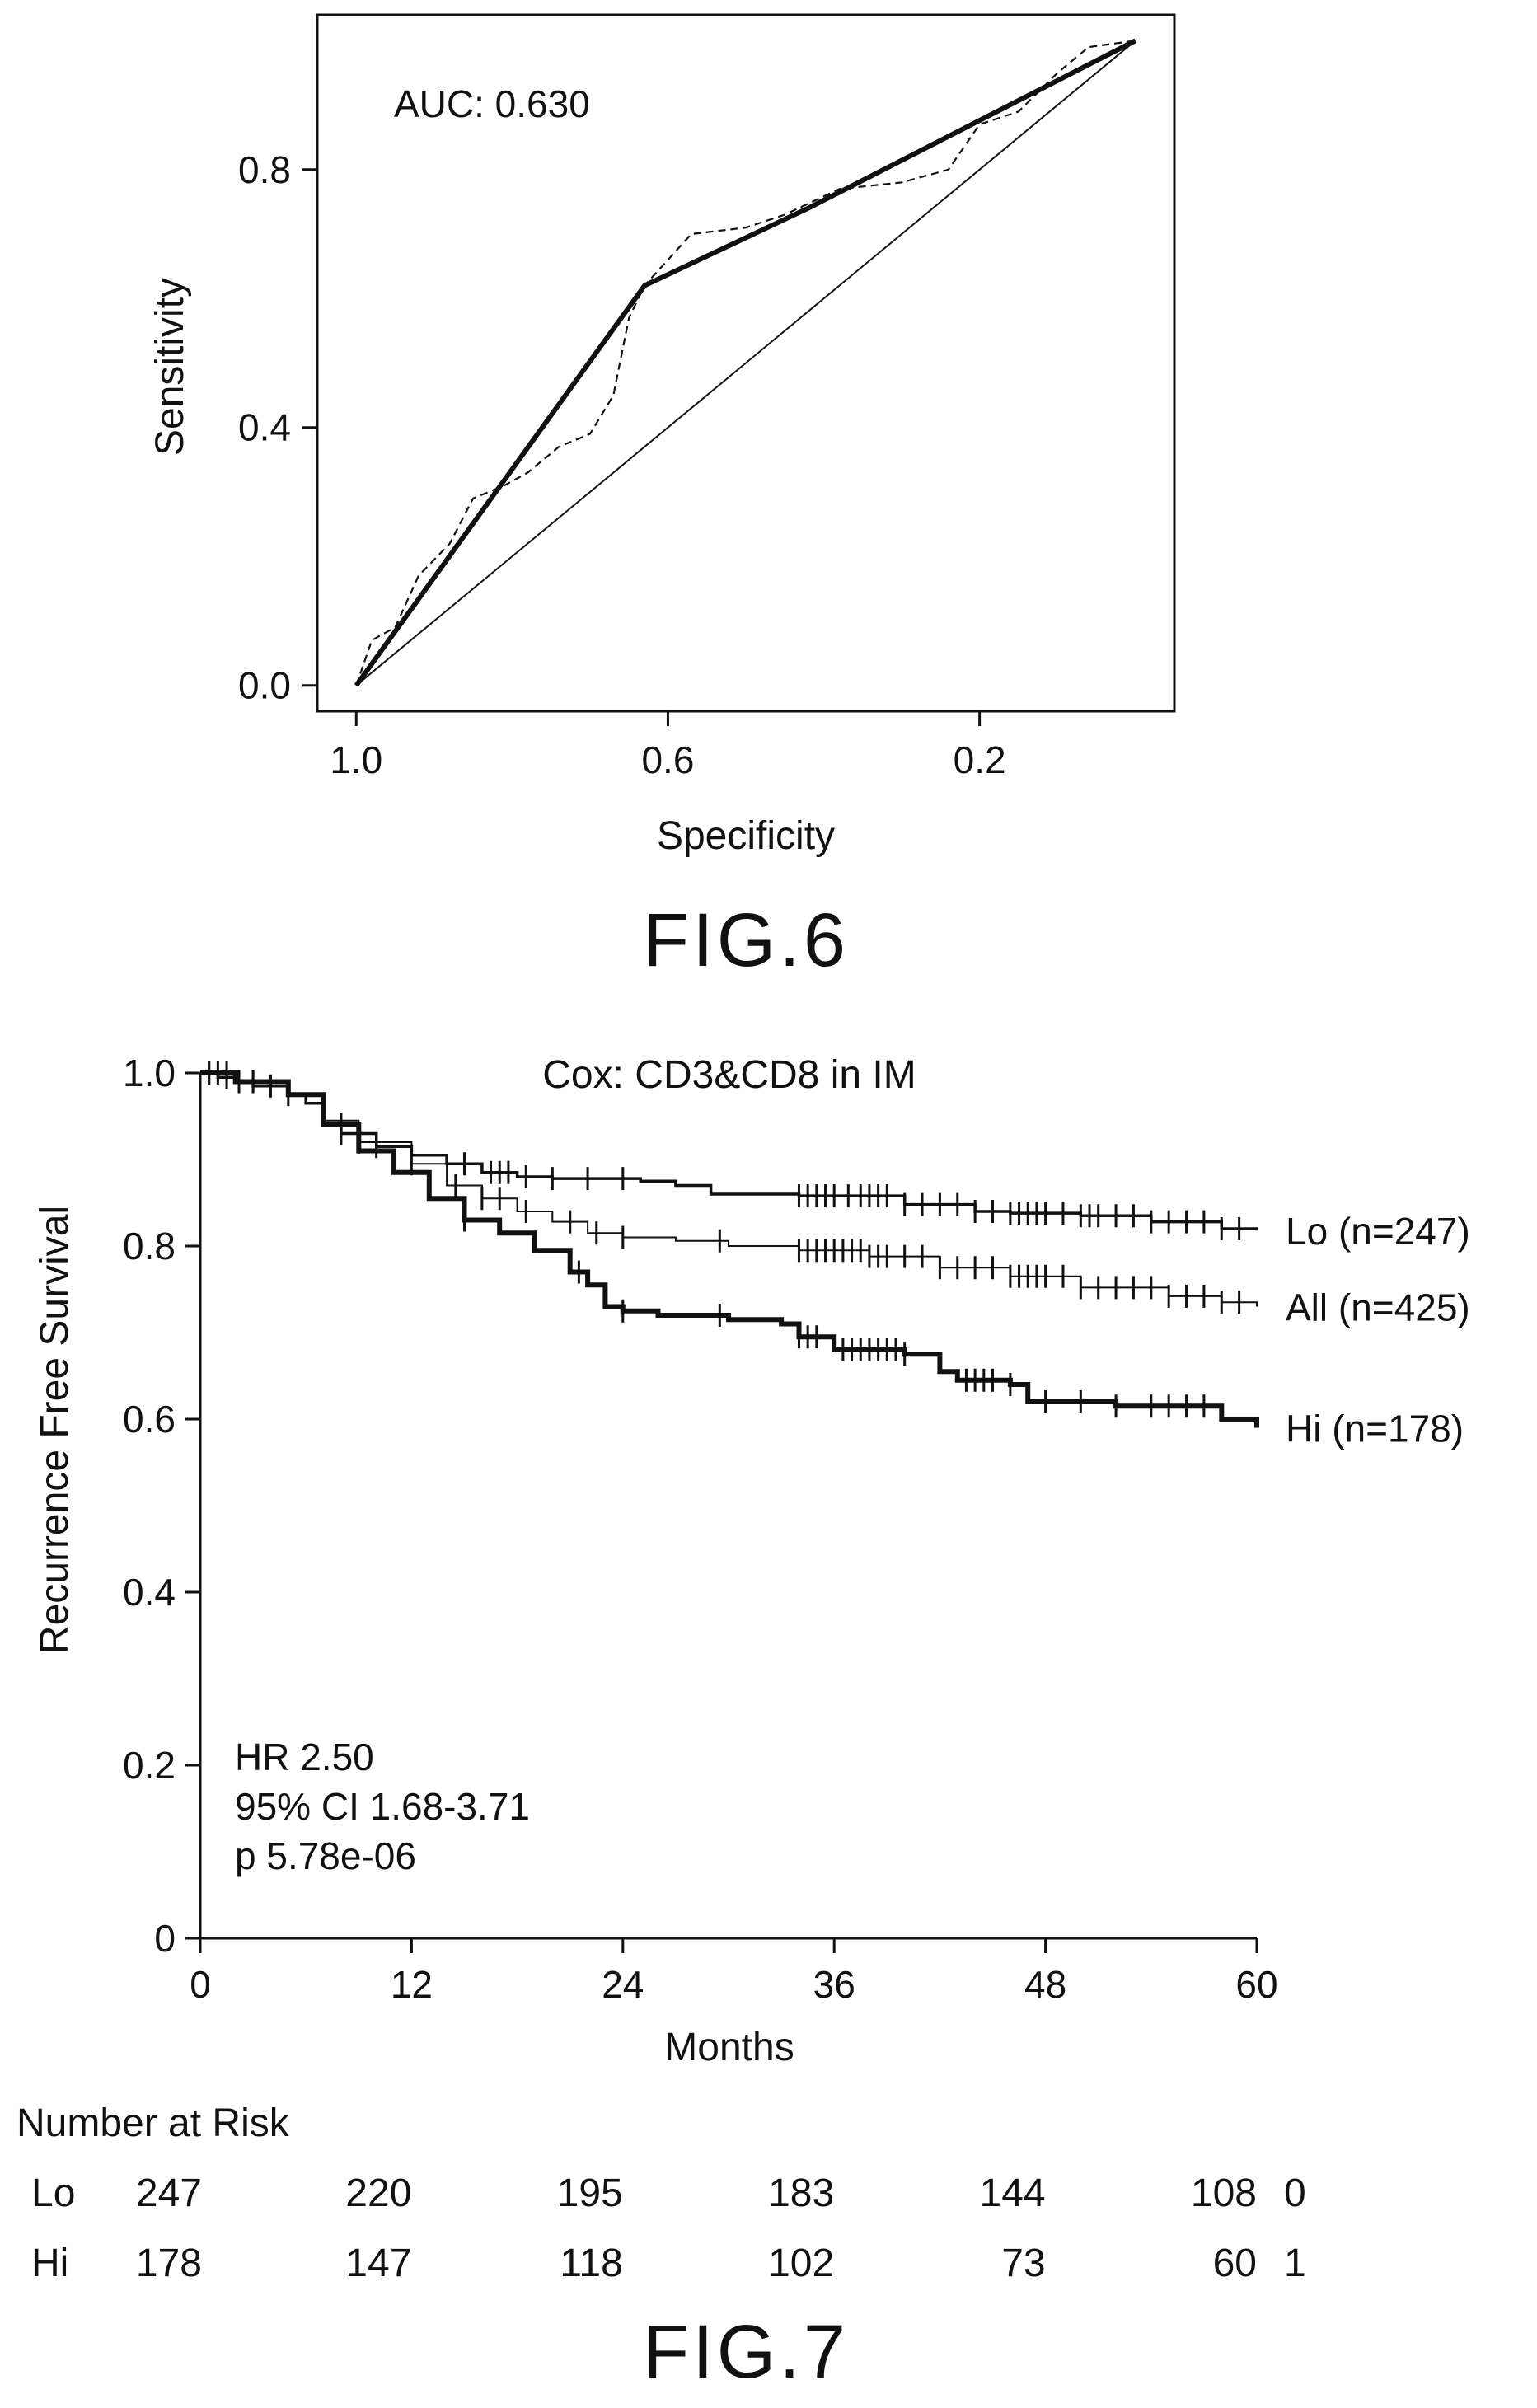 This screenshot has height=2408, width=1537. Describe the element at coordinates (980, 760) in the screenshot. I see `roc-x-tick-label: 0.2` at that location.